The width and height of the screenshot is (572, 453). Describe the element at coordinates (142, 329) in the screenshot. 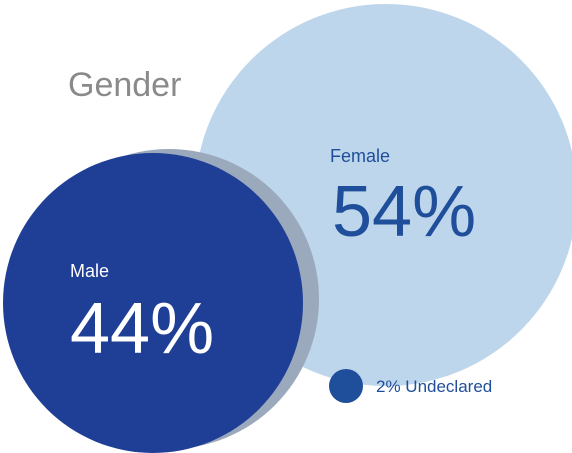

I see `value-label: 44%` at that location.